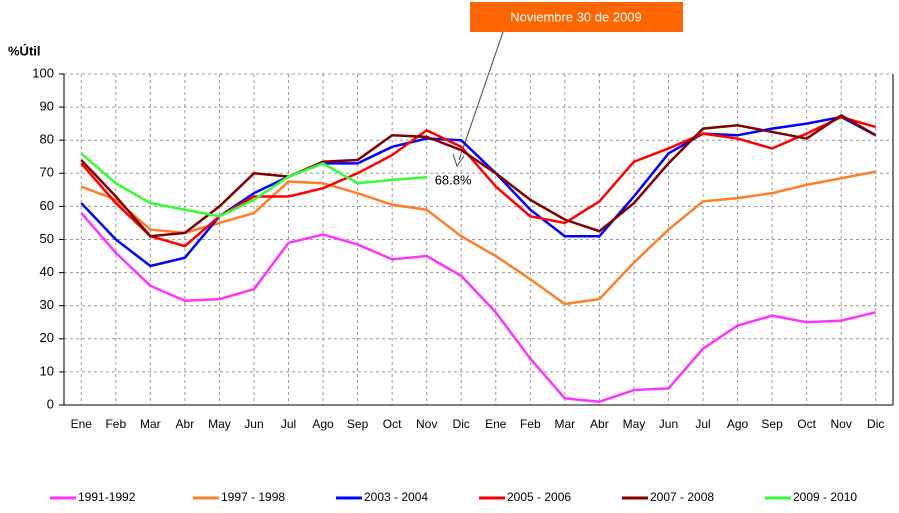 The image size is (899, 513). I want to click on y-tick-label: 100, so click(43, 72).